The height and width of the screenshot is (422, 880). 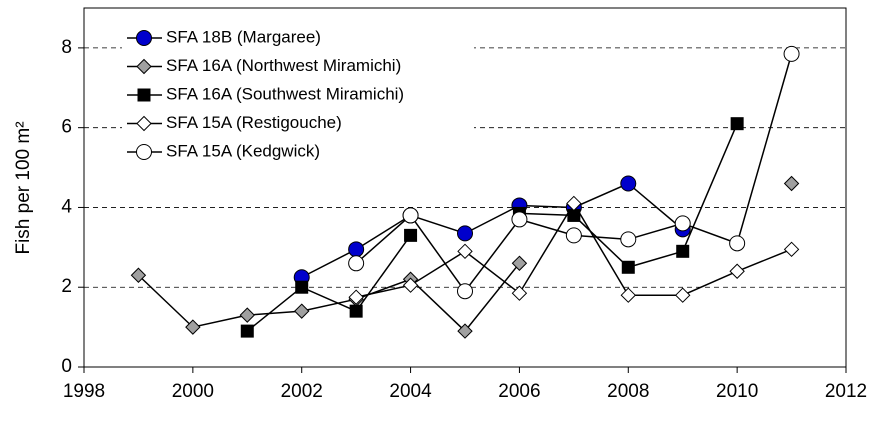 I want to click on x-tick-label: 2002, so click(x=302, y=391).